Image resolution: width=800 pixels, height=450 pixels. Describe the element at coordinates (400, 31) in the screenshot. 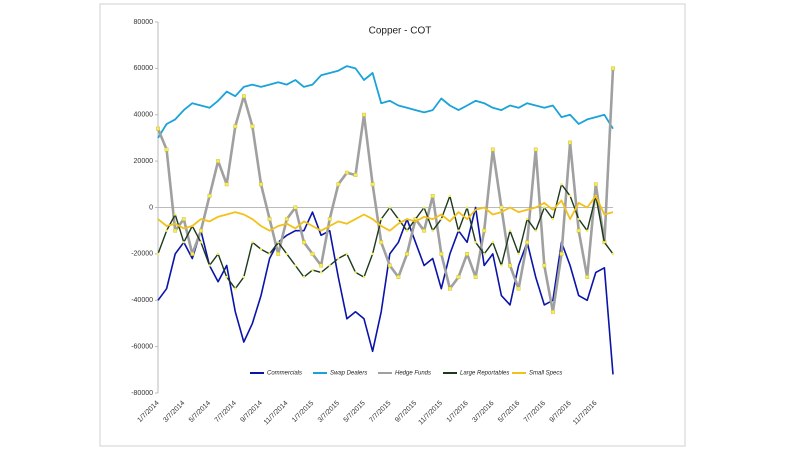

I see `chart-title: Copper - COT` at that location.